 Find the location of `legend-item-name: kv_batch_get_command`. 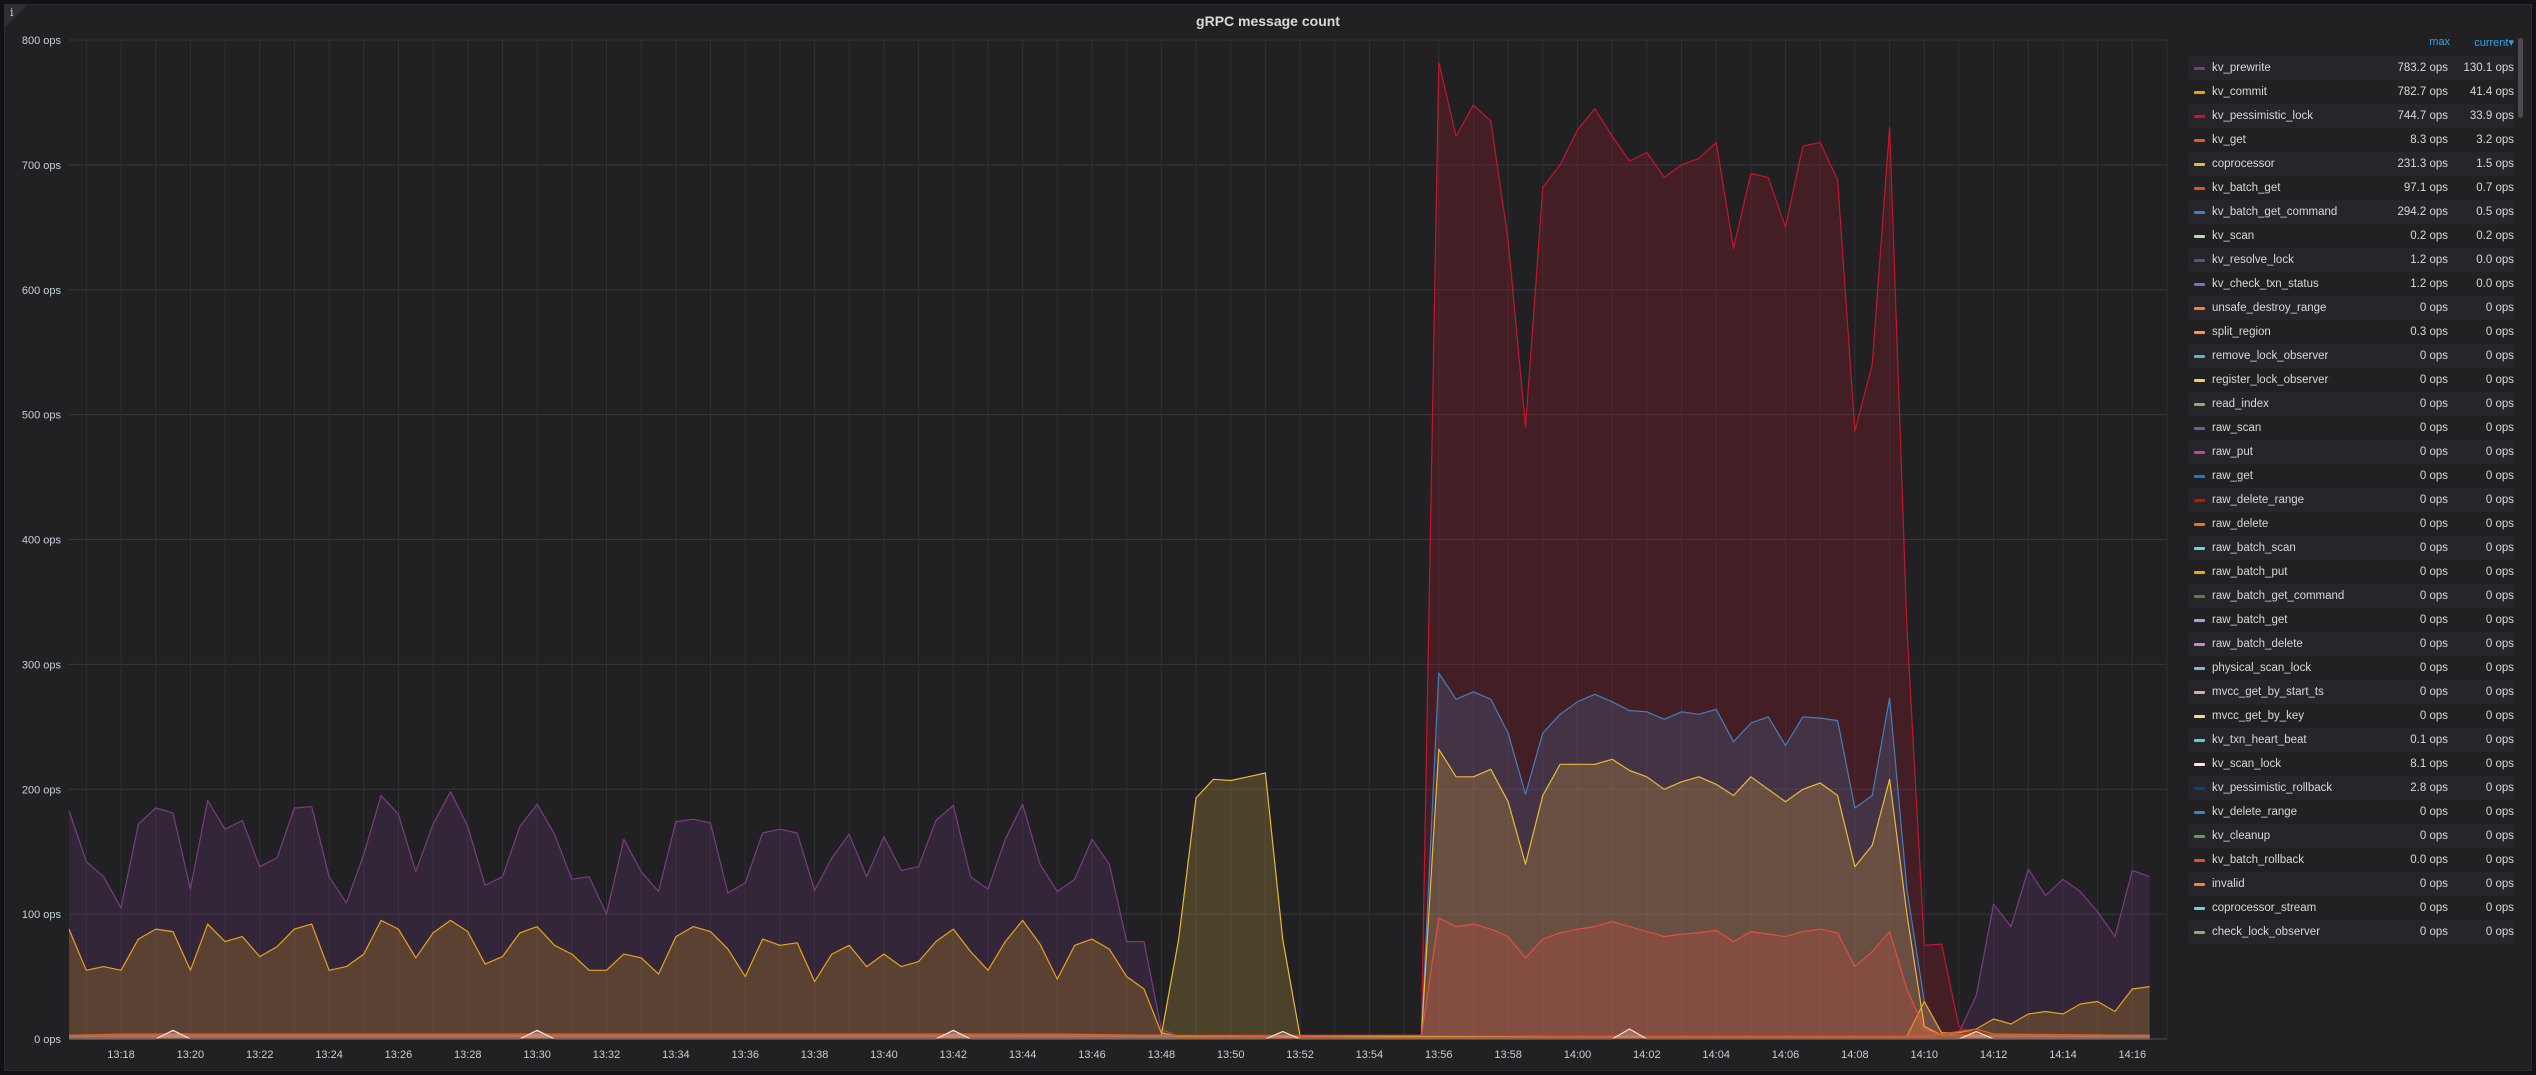

legend-item-name: kv_batch_get_command is located at coordinates (2275, 212).